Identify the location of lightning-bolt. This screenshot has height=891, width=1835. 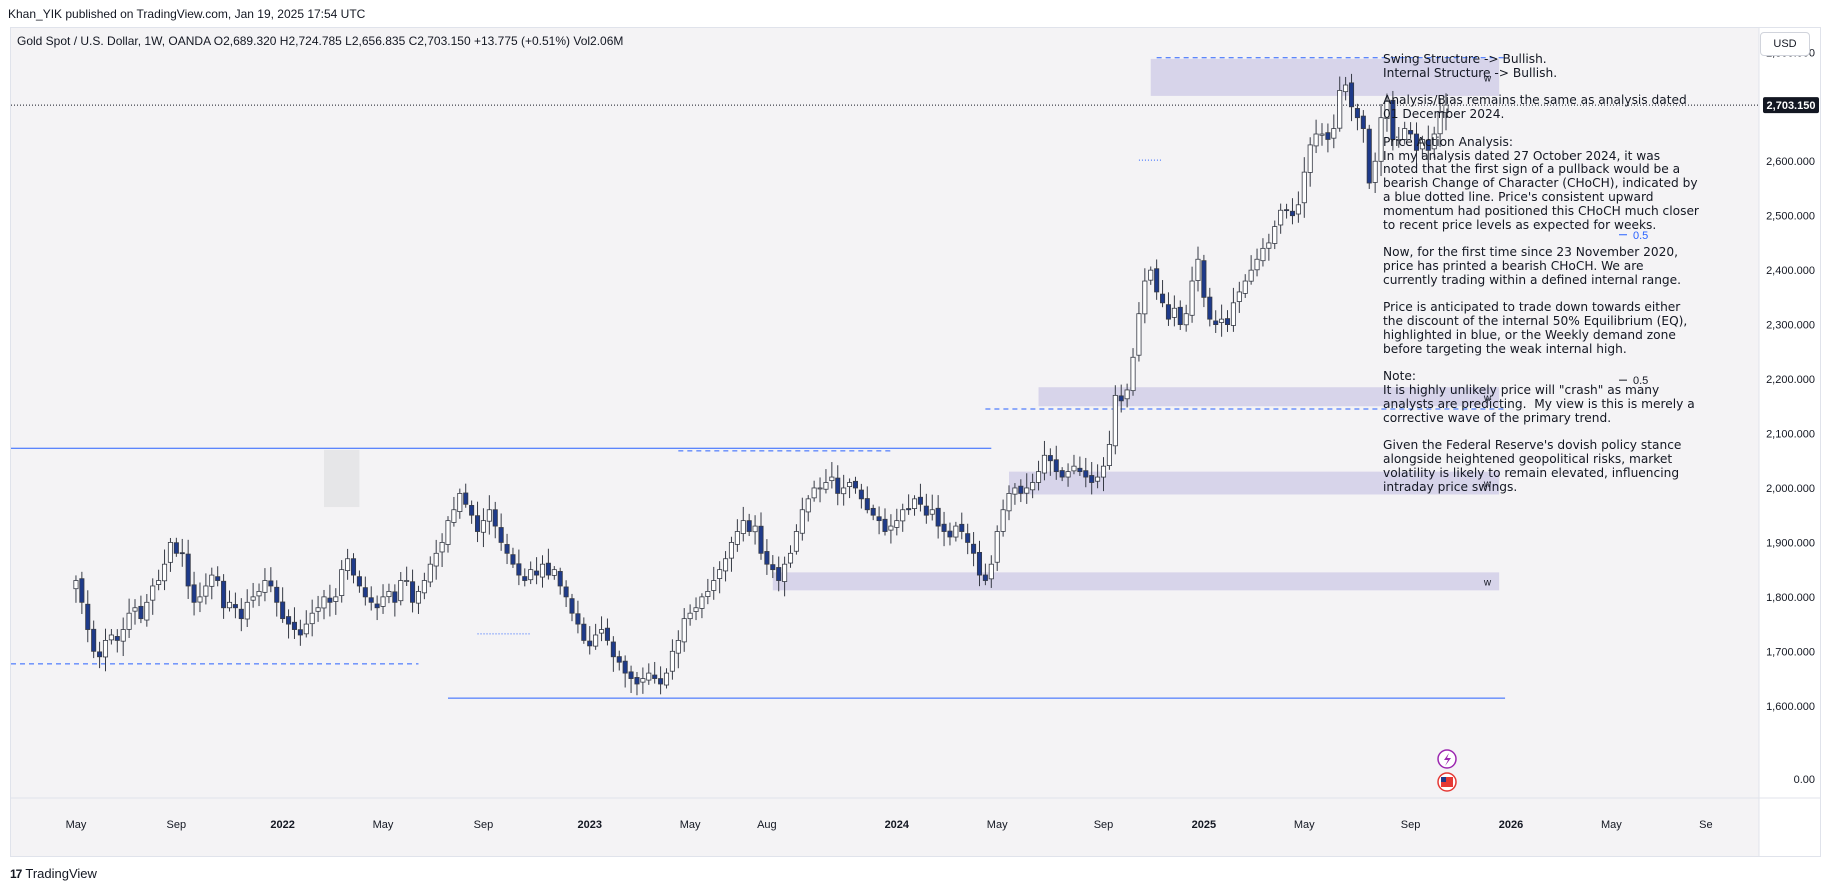
(1448, 759).